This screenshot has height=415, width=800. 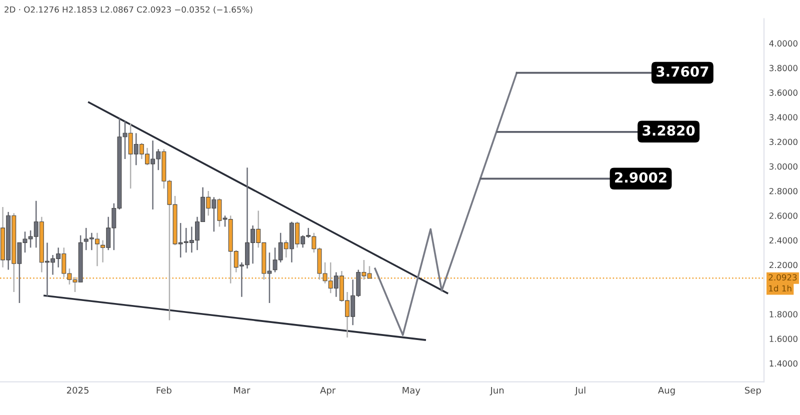 What do you see at coordinates (77, 390) in the screenshot?
I see `x-tick-label: 2025` at bounding box center [77, 390].